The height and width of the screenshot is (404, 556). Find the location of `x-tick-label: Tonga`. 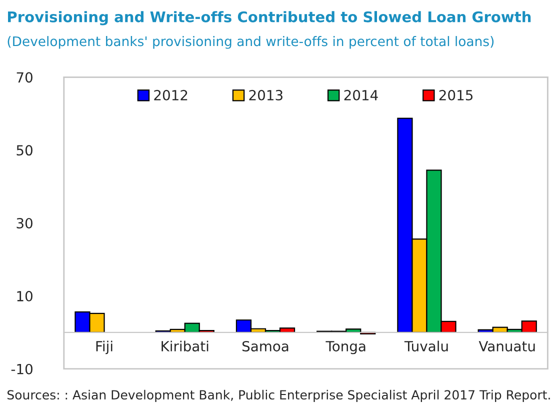

x-tick-label: Tonga is located at coordinates (346, 347).